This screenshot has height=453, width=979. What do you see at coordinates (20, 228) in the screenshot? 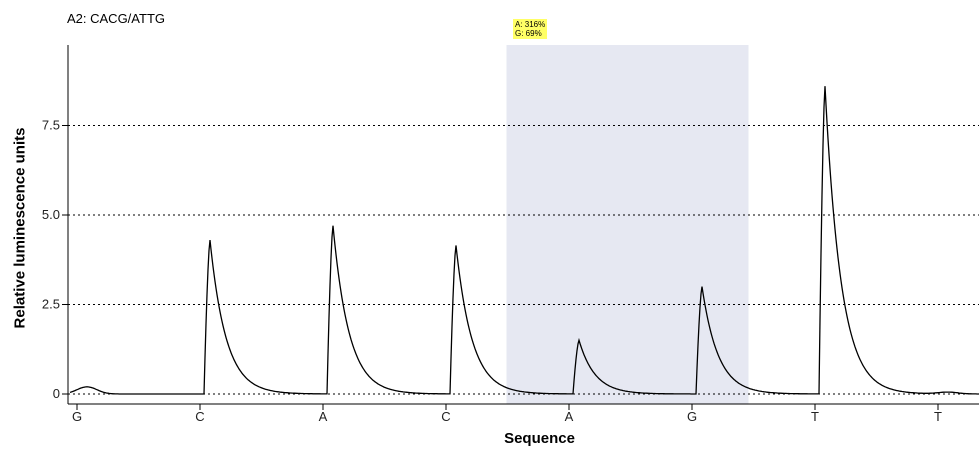
I see `y-axis-label: Relative luminescence units` at bounding box center [20, 228].